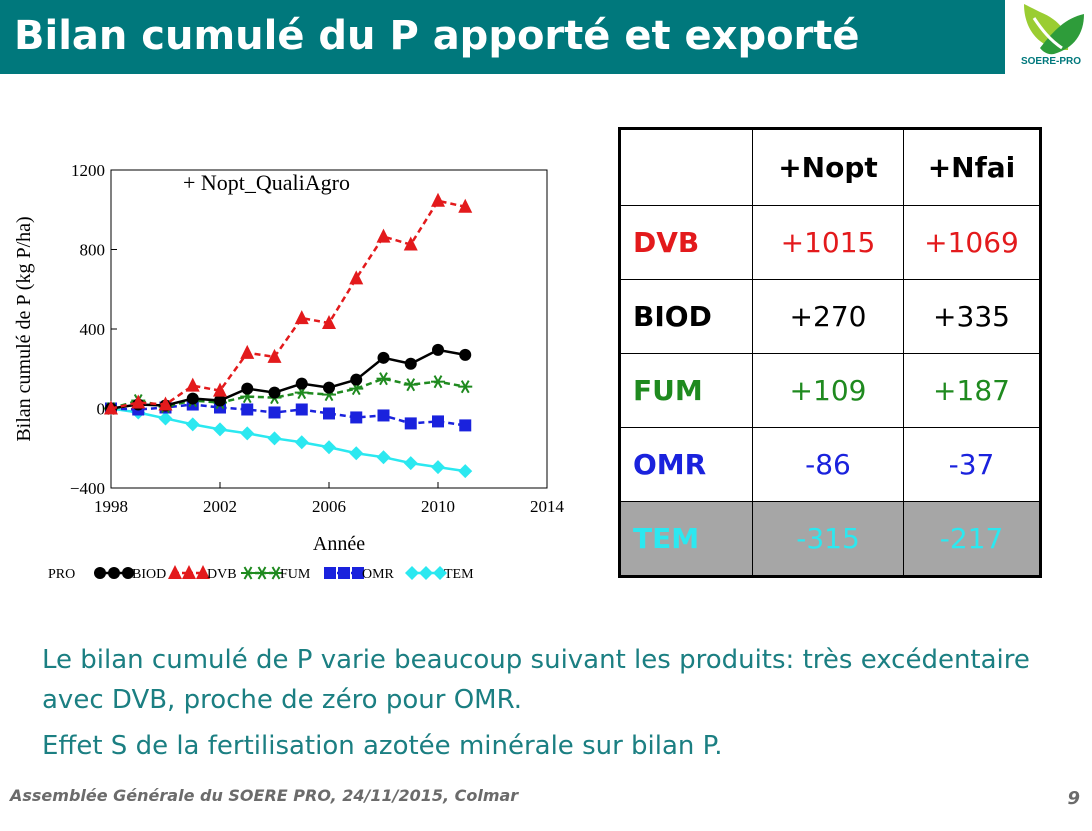  What do you see at coordinates (266, 182) in the screenshot?
I see `chart-title: + Nopt_QualiAgro` at bounding box center [266, 182].